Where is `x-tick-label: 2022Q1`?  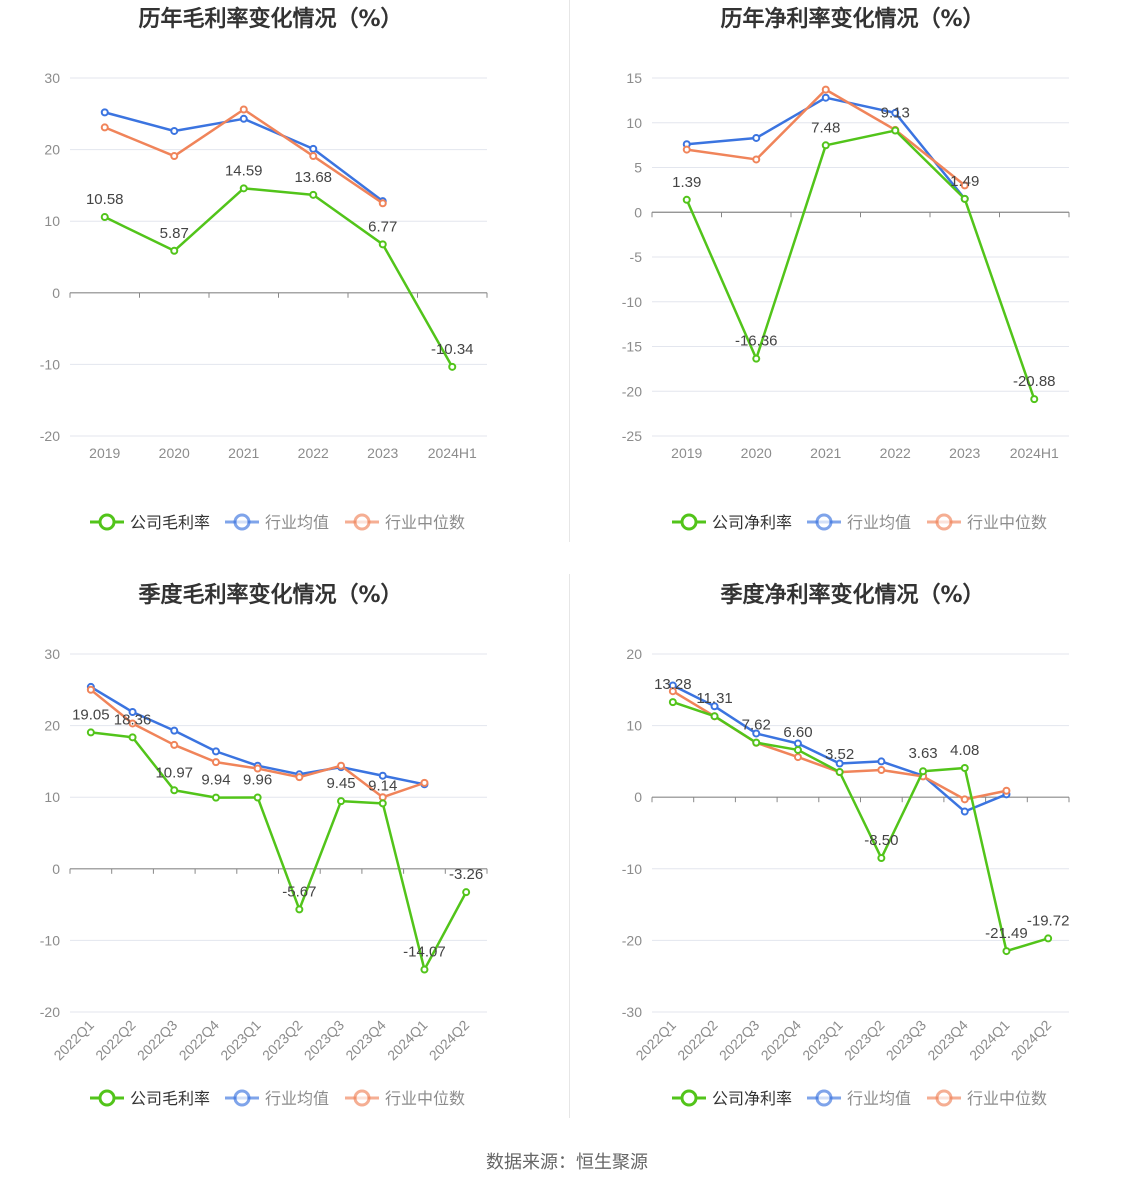
x-tick-label: 2022Q1 is located at coordinates (655, 1040).